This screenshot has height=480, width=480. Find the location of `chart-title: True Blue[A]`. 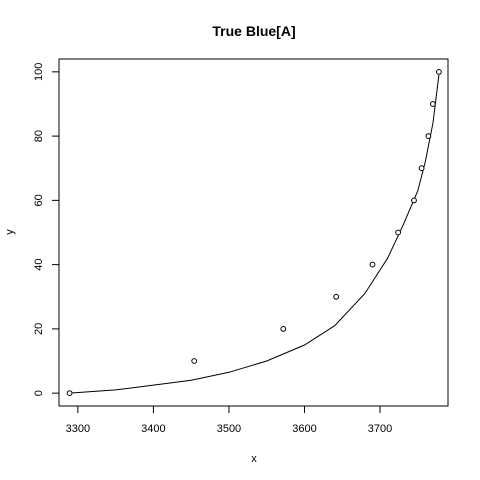

chart-title: True Blue[A] is located at coordinates (253, 31).